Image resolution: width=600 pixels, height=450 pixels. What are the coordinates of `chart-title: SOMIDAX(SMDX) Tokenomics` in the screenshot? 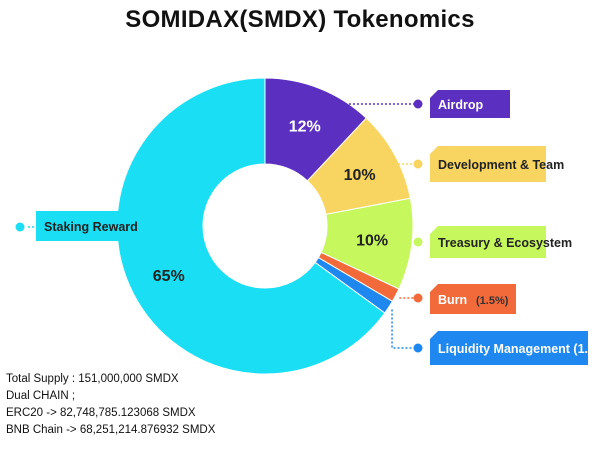 It's located at (300, 19).